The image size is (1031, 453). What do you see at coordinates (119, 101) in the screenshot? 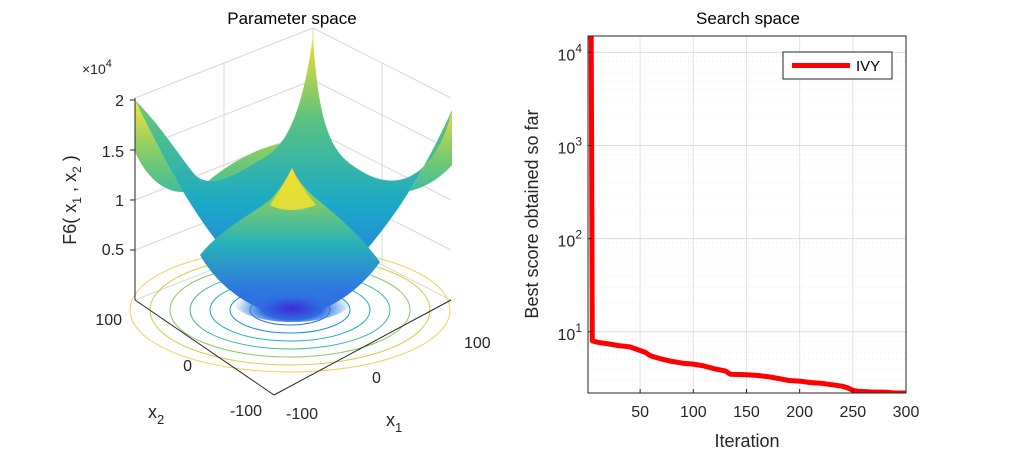
I see `z-tick: 2` at bounding box center [119, 101].